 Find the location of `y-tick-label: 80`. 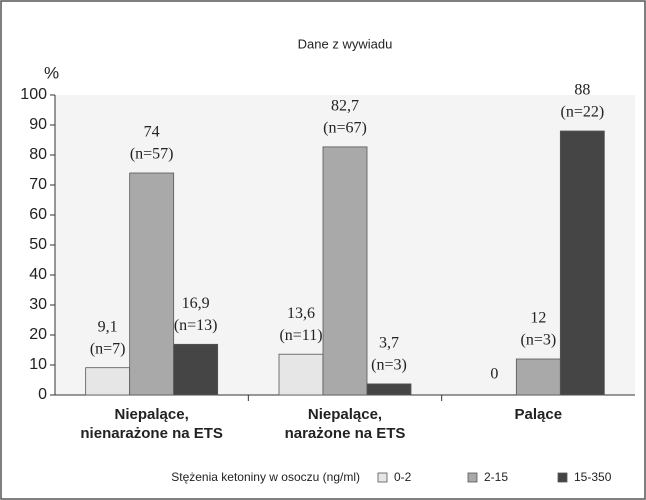

y-tick-label: 80 is located at coordinates (38, 154).